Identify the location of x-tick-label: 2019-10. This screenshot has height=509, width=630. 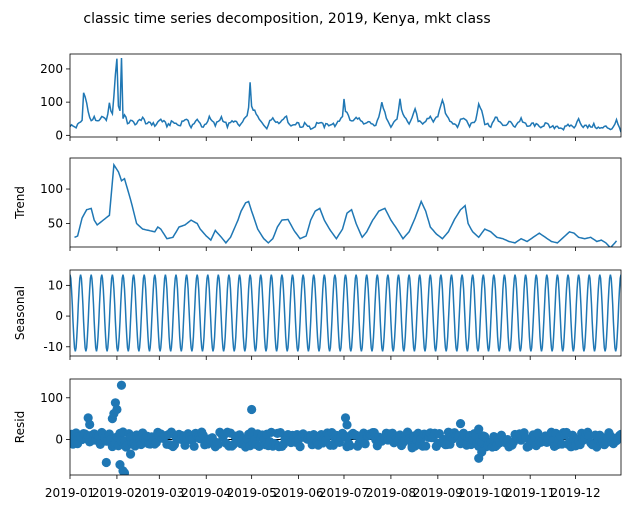
(483, 493).